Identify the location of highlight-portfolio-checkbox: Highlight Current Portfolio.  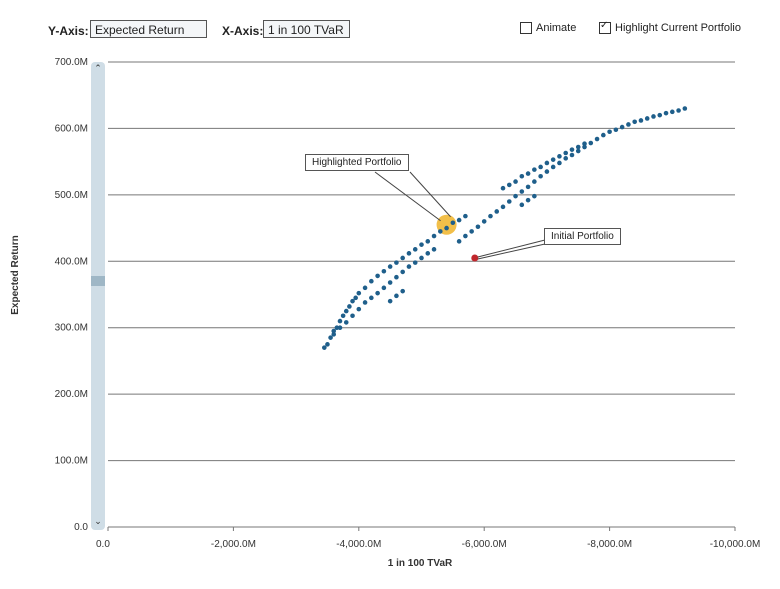
(670, 27).